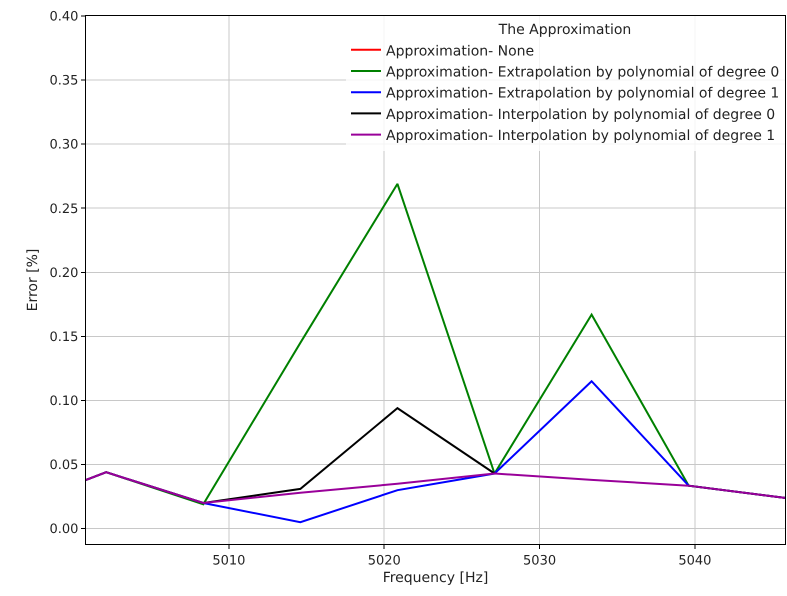 Image resolution: width=787 pixels, height=596 pixels. Describe the element at coordinates (63, 530) in the screenshot. I see `y-tick-label: 0.00` at that location.